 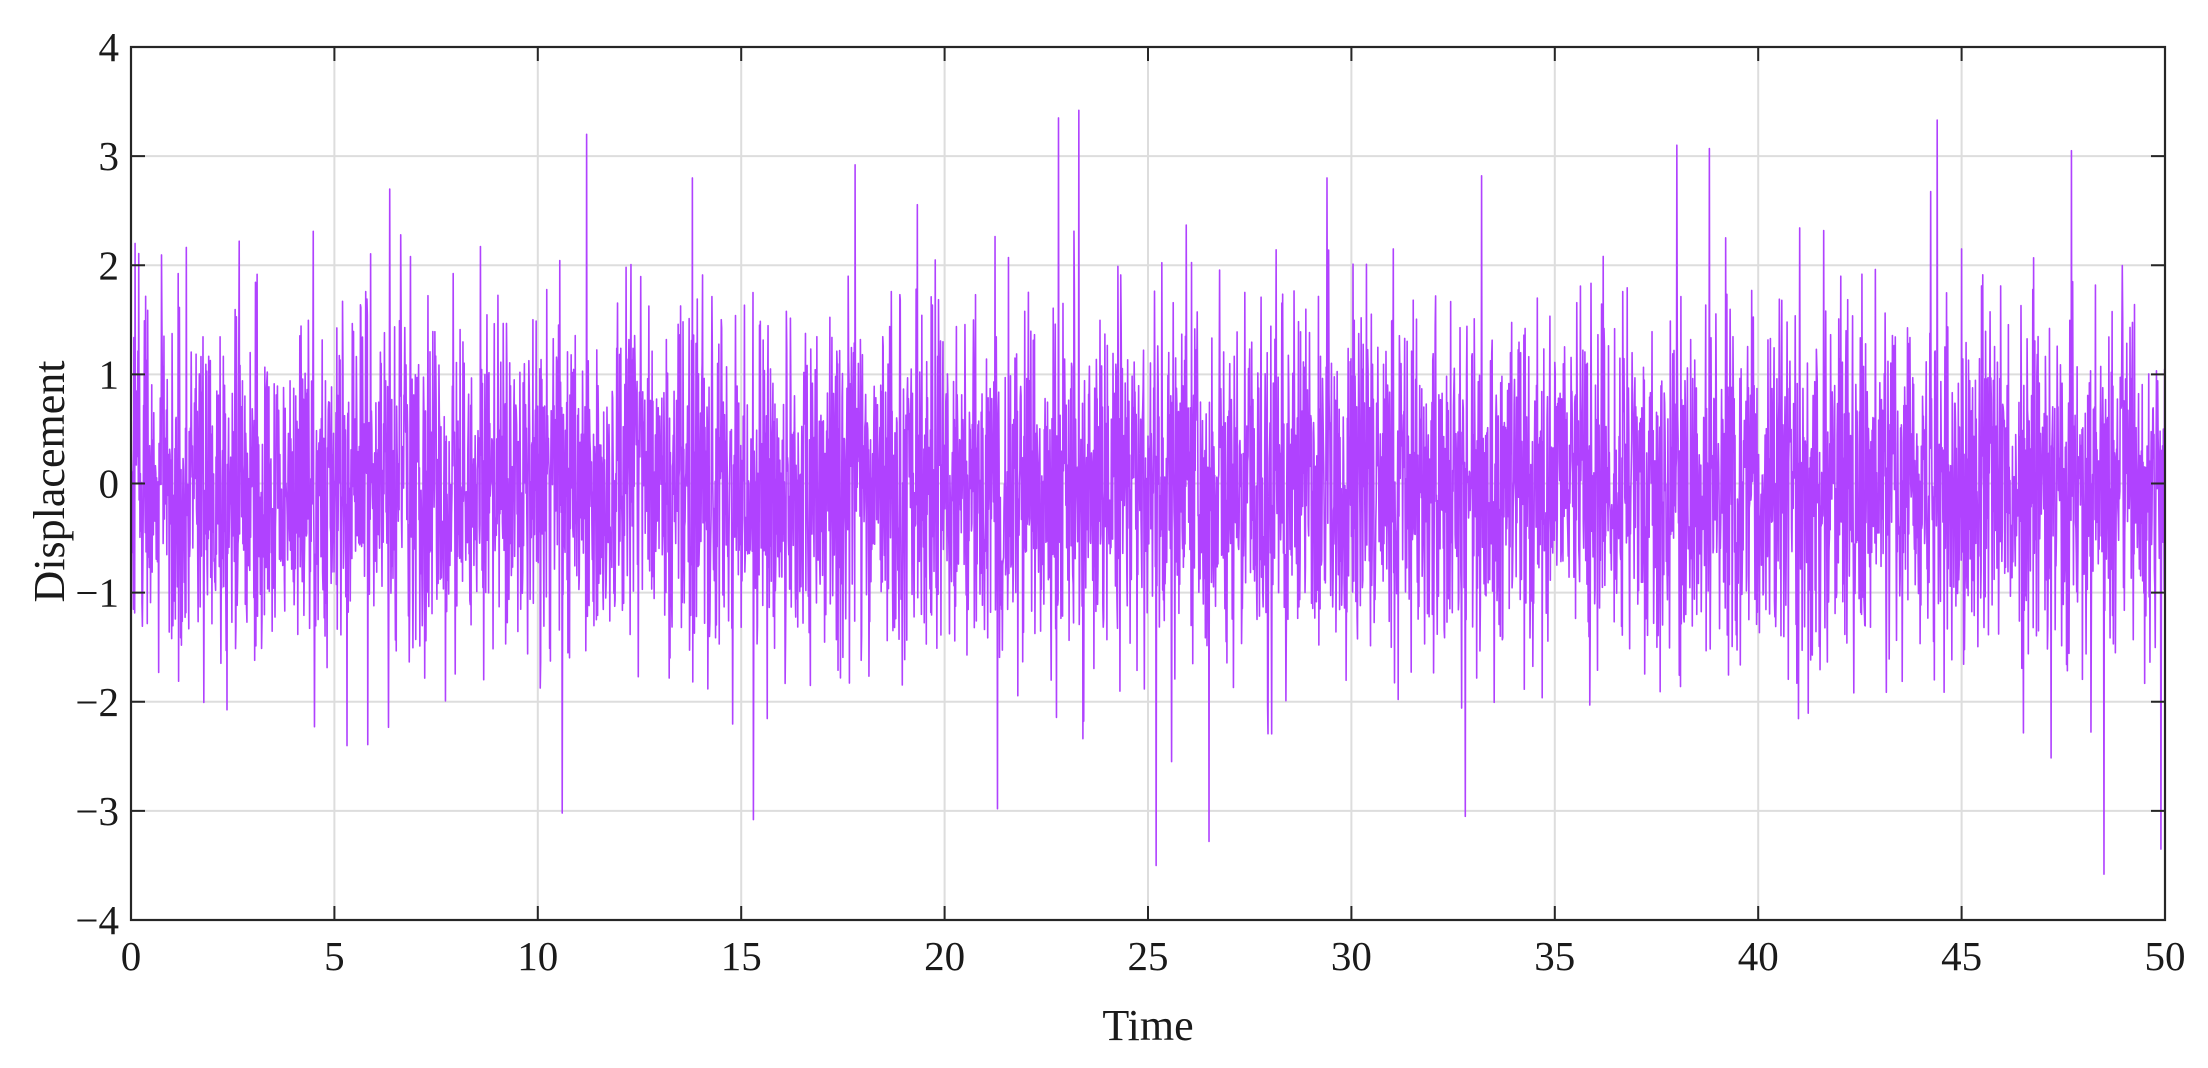 I want to click on x-tick-label: 45, so click(x=1961, y=956).